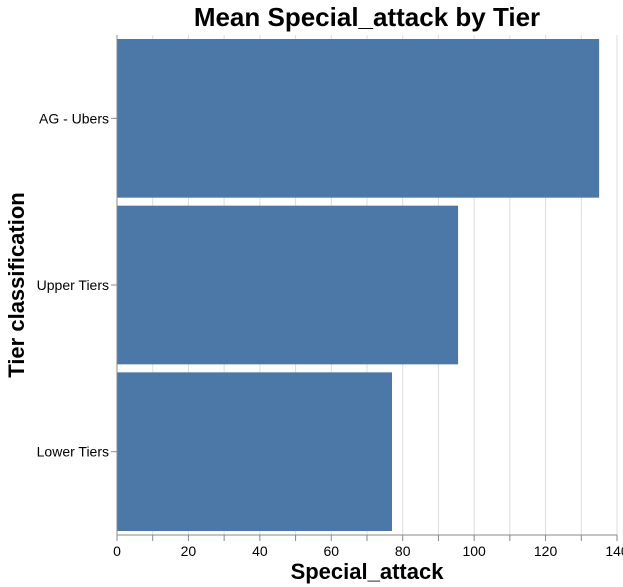 Image resolution: width=623 pixels, height=587 pixels. Describe the element at coordinates (254, 451) in the screenshot. I see `bar-lower-tiers` at that location.